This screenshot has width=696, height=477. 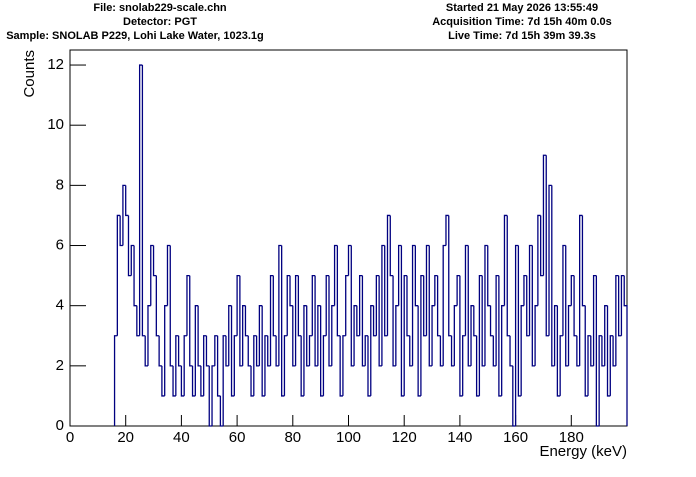 I want to click on x-tick-label: 0, so click(x=70, y=437).